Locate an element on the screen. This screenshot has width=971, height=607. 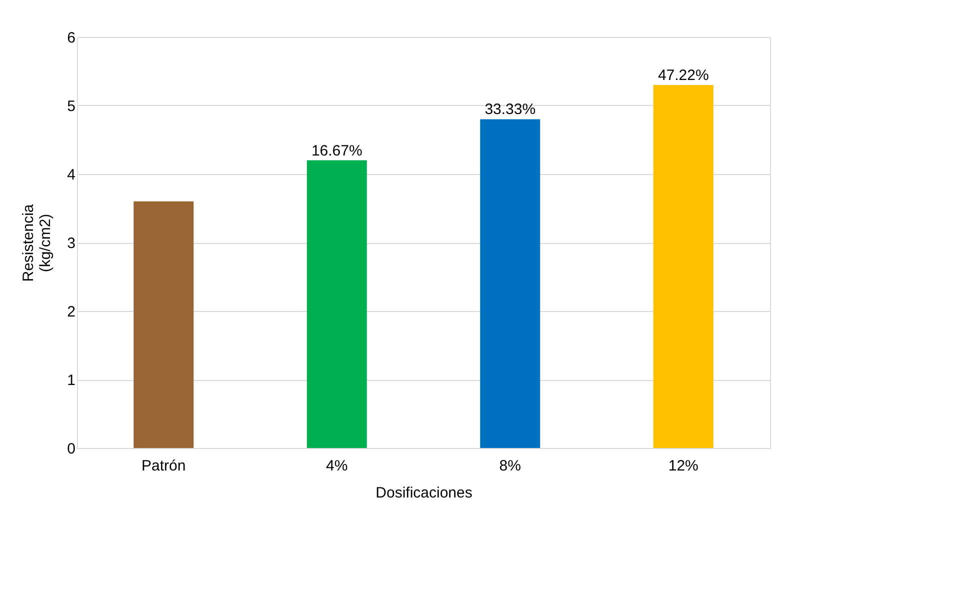
y-tick-label: 0 is located at coordinates (71, 449).